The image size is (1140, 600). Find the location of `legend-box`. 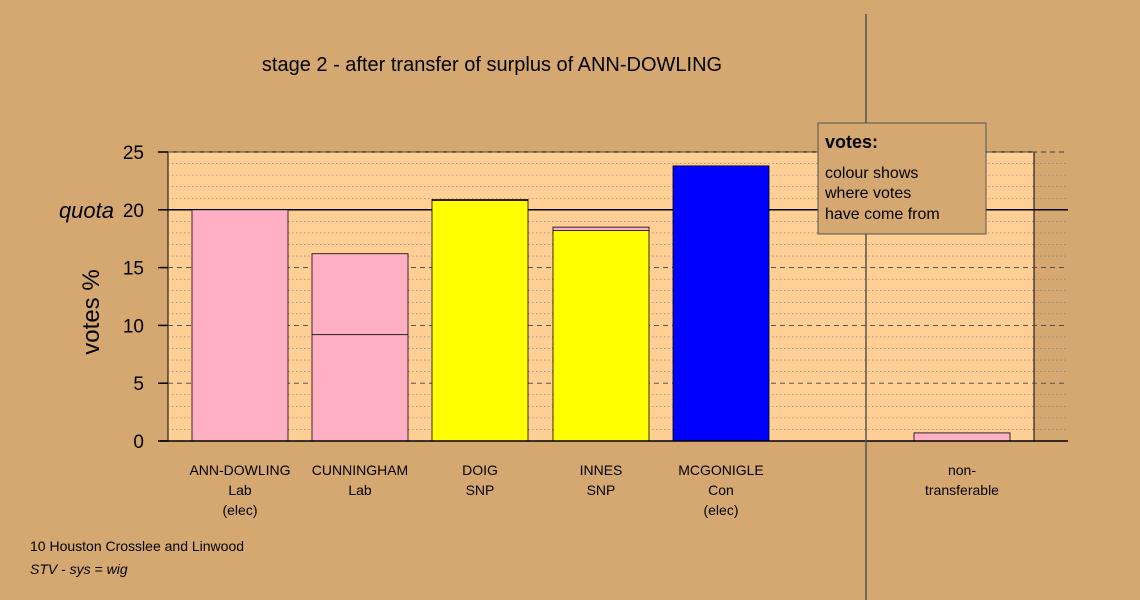

legend-box is located at coordinates (902, 178).